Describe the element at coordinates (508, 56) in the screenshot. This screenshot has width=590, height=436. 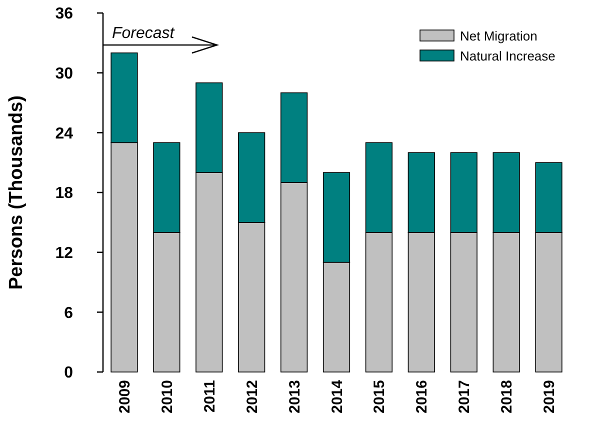
I see `legend-label: Natural Increase` at that location.